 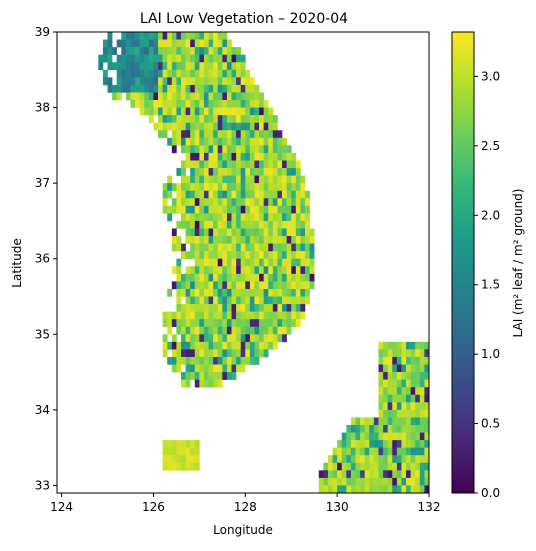 I want to click on y-tick-label: 36, so click(x=42, y=259).